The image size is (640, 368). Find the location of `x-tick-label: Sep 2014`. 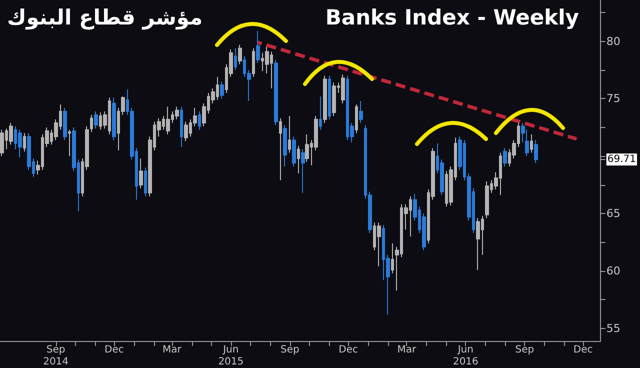

x-tick-label: Sep 2014 is located at coordinates (56, 356).